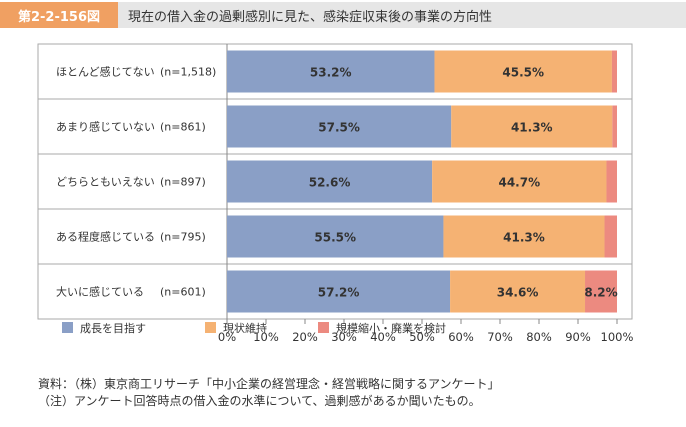  What do you see at coordinates (461, 337) in the screenshot?
I see `x-tick-label: 60%` at bounding box center [461, 337].